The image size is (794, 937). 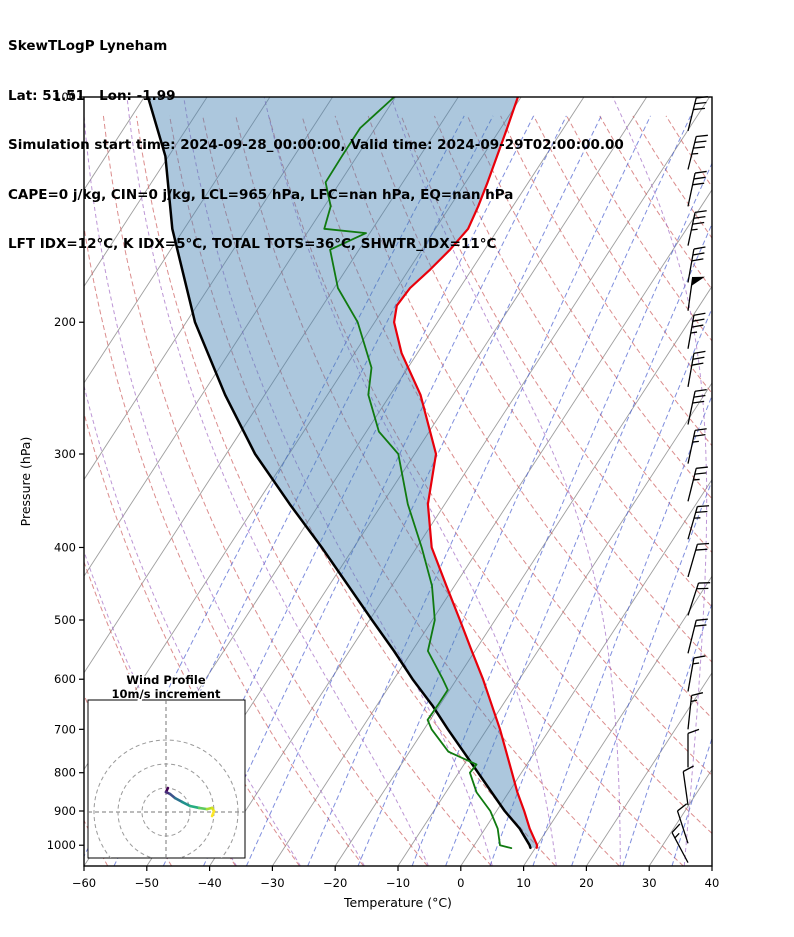 I want to click on x-tick-label: 0, so click(x=460, y=883).